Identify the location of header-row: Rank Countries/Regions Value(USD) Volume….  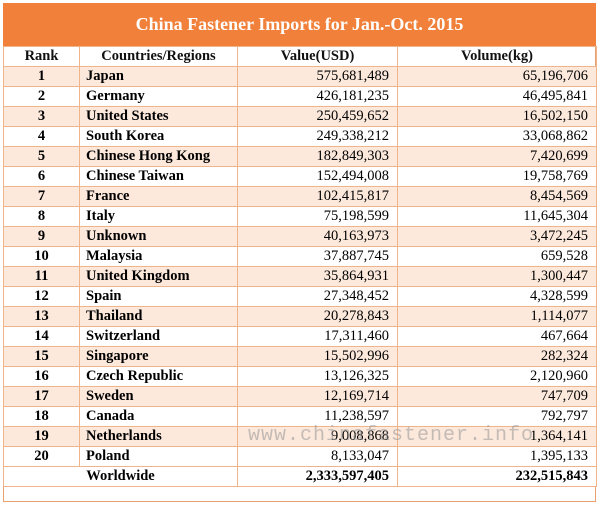
(300, 56).